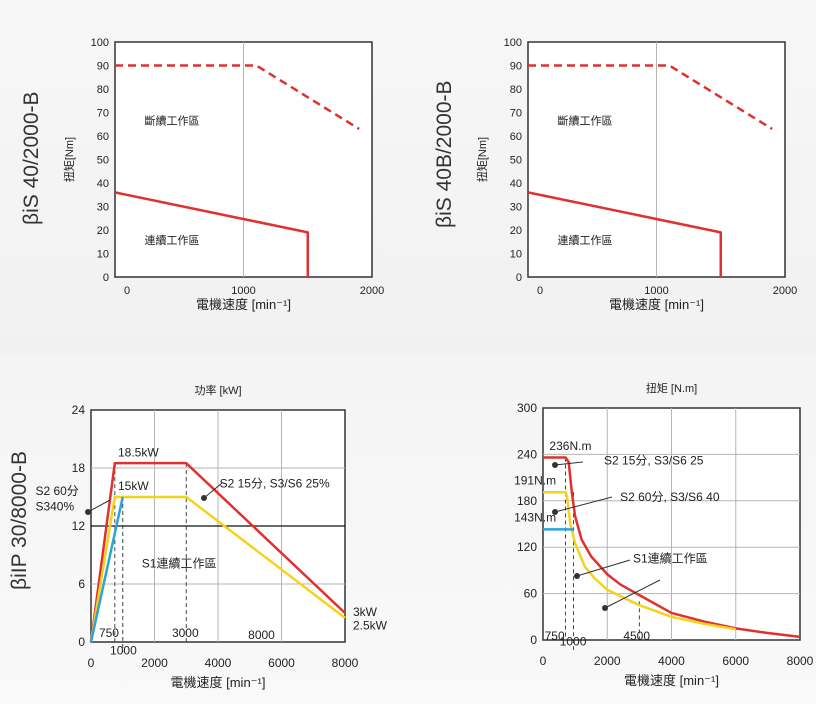  What do you see at coordinates (261, 635) in the screenshot?
I see `annotation: 8000` at bounding box center [261, 635].